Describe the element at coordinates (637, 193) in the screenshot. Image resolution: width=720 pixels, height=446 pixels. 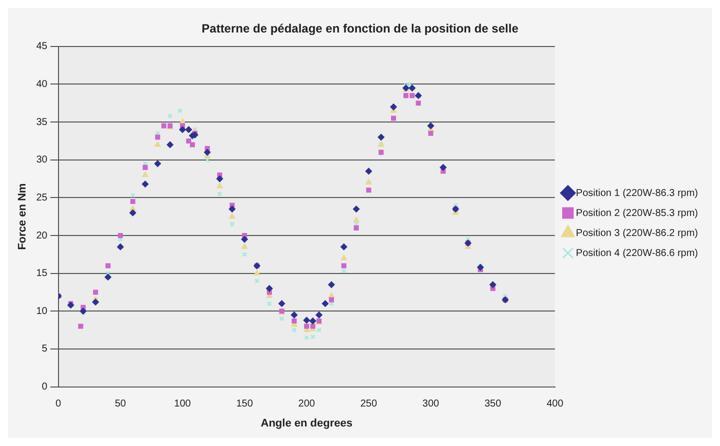
I see `legend-label: Position 1 (220W-86.3 rpm)` at that location.